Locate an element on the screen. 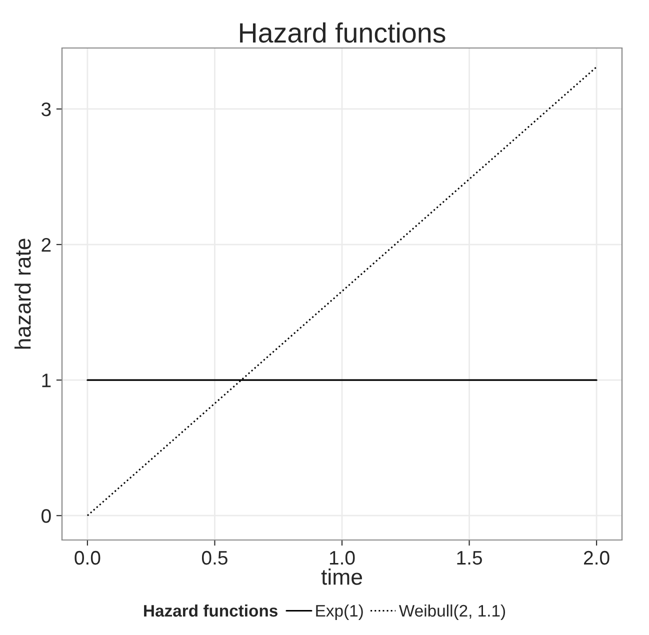 This screenshot has width=649, height=635. y-tick-label: 0 is located at coordinates (46, 516).